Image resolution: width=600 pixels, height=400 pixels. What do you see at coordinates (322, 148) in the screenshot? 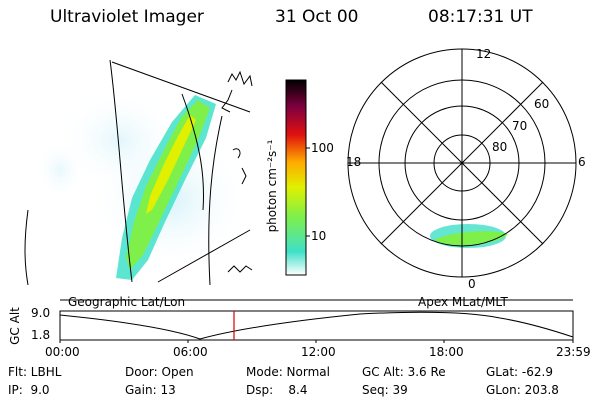
I see `colorbar-tick-100: 100` at bounding box center [322, 148].